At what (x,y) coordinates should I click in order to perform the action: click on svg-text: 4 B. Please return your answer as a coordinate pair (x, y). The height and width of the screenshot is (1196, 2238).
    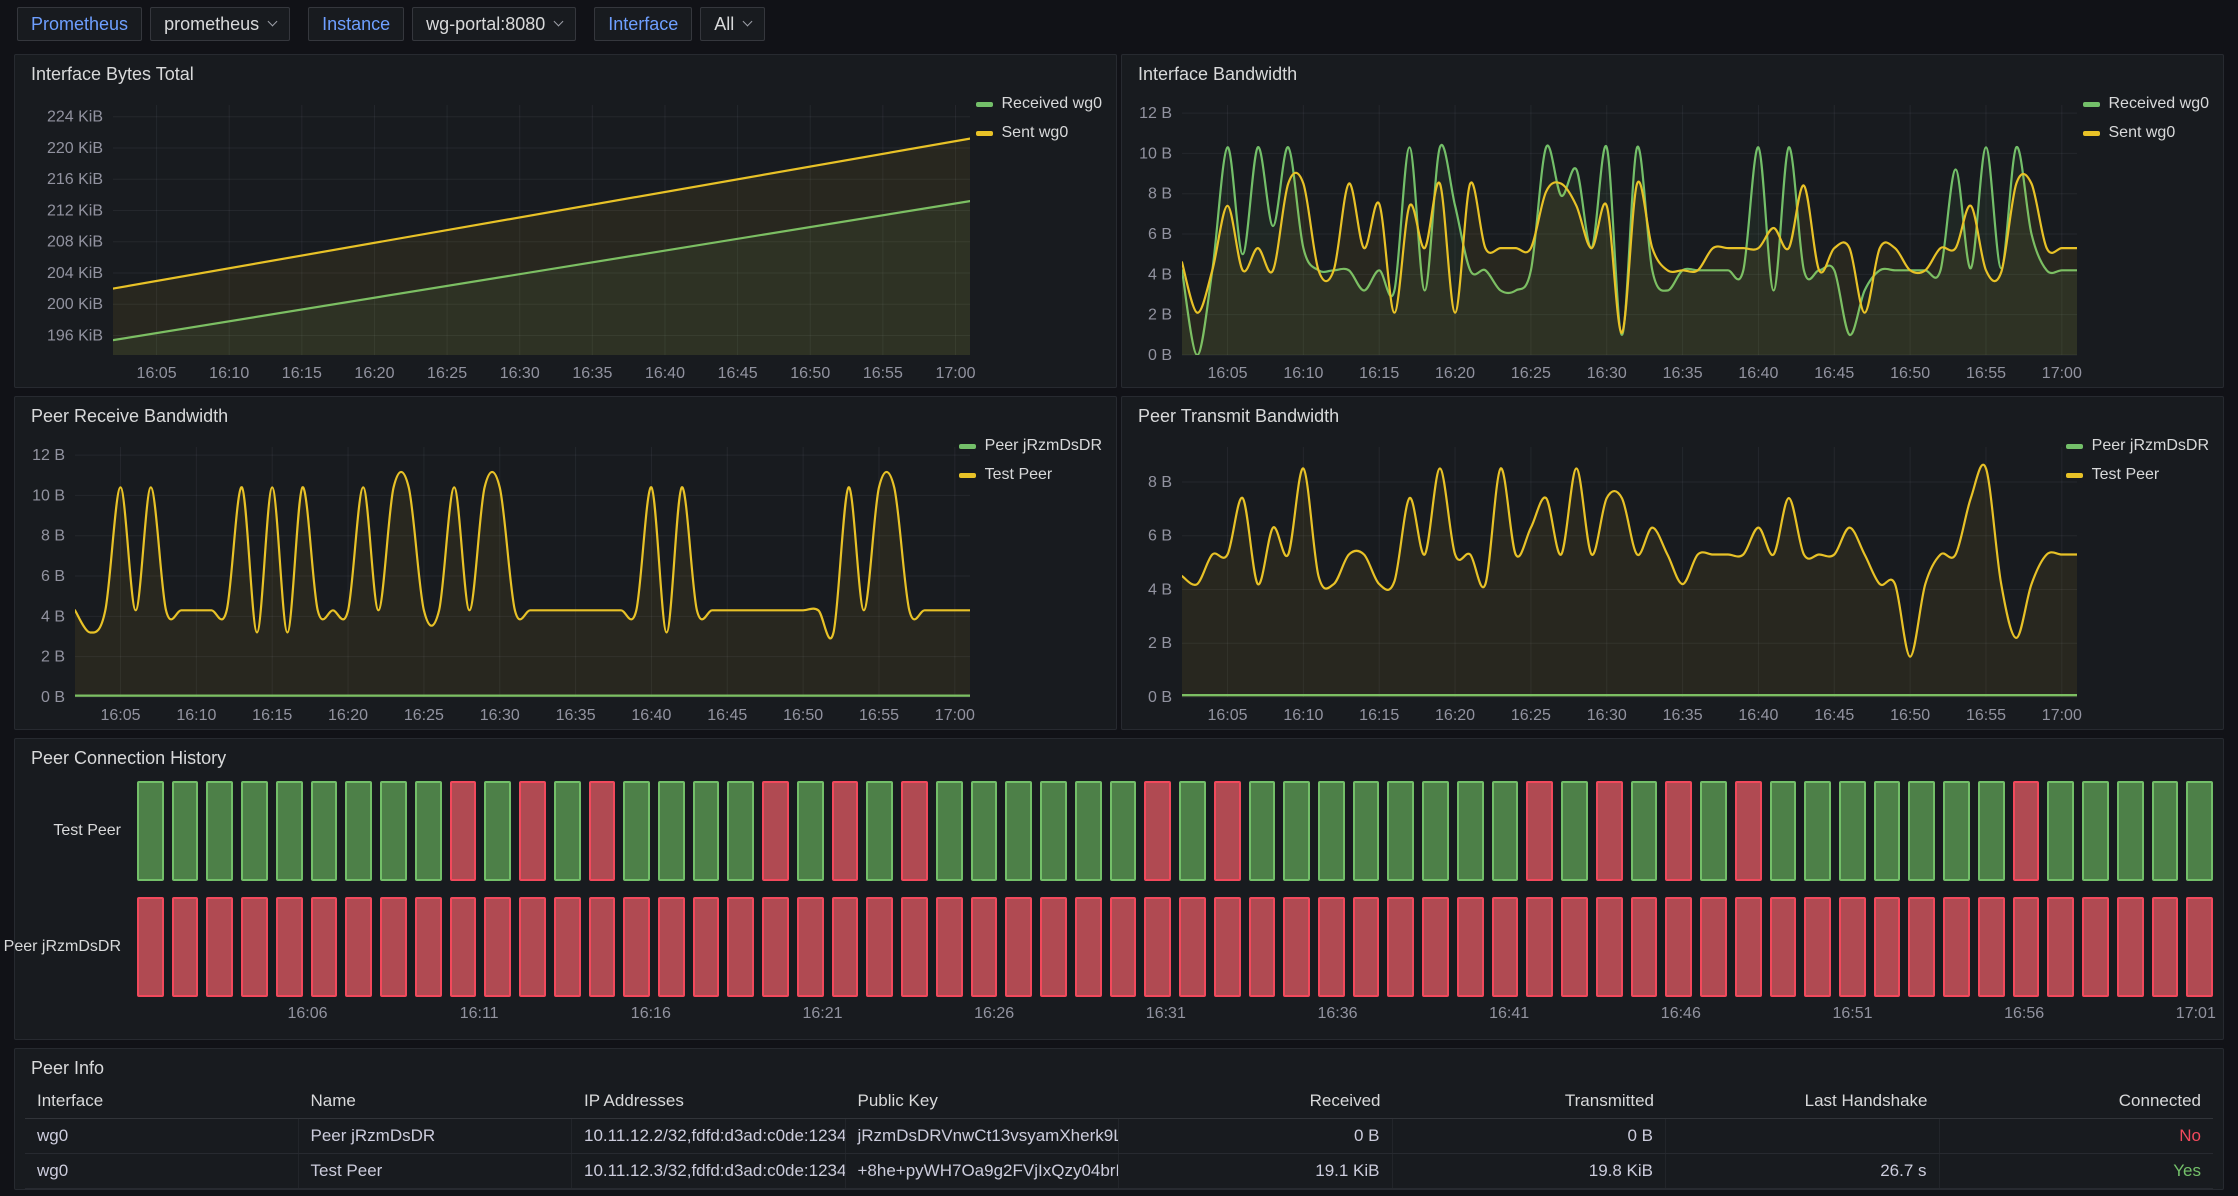
    Looking at the image, I should click on (53, 616).